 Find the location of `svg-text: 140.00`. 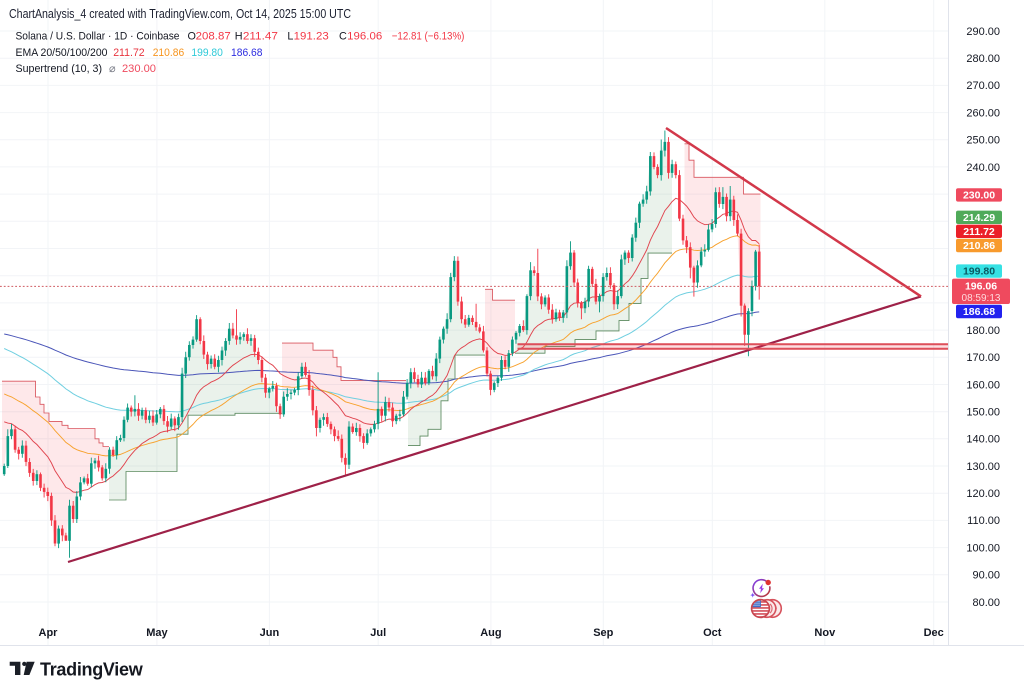

svg-text: 140.00 is located at coordinates (983, 440).